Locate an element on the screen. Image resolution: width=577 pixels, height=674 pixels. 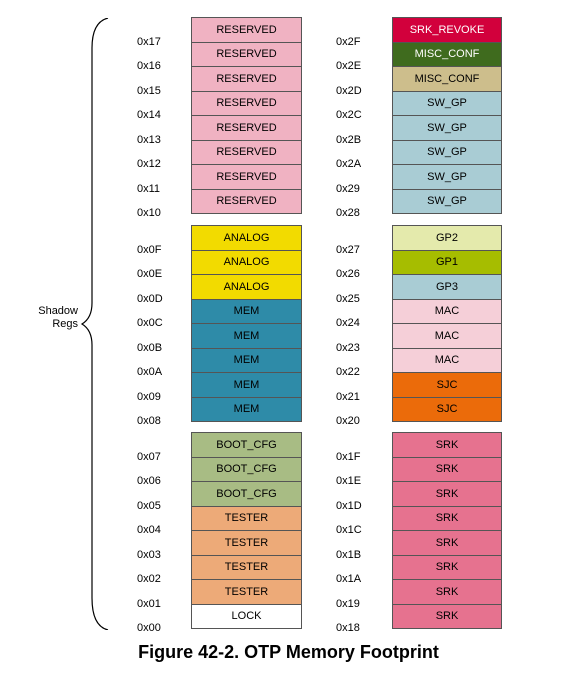
left-address-0x13: 0x13 is located at coordinates (149, 139).